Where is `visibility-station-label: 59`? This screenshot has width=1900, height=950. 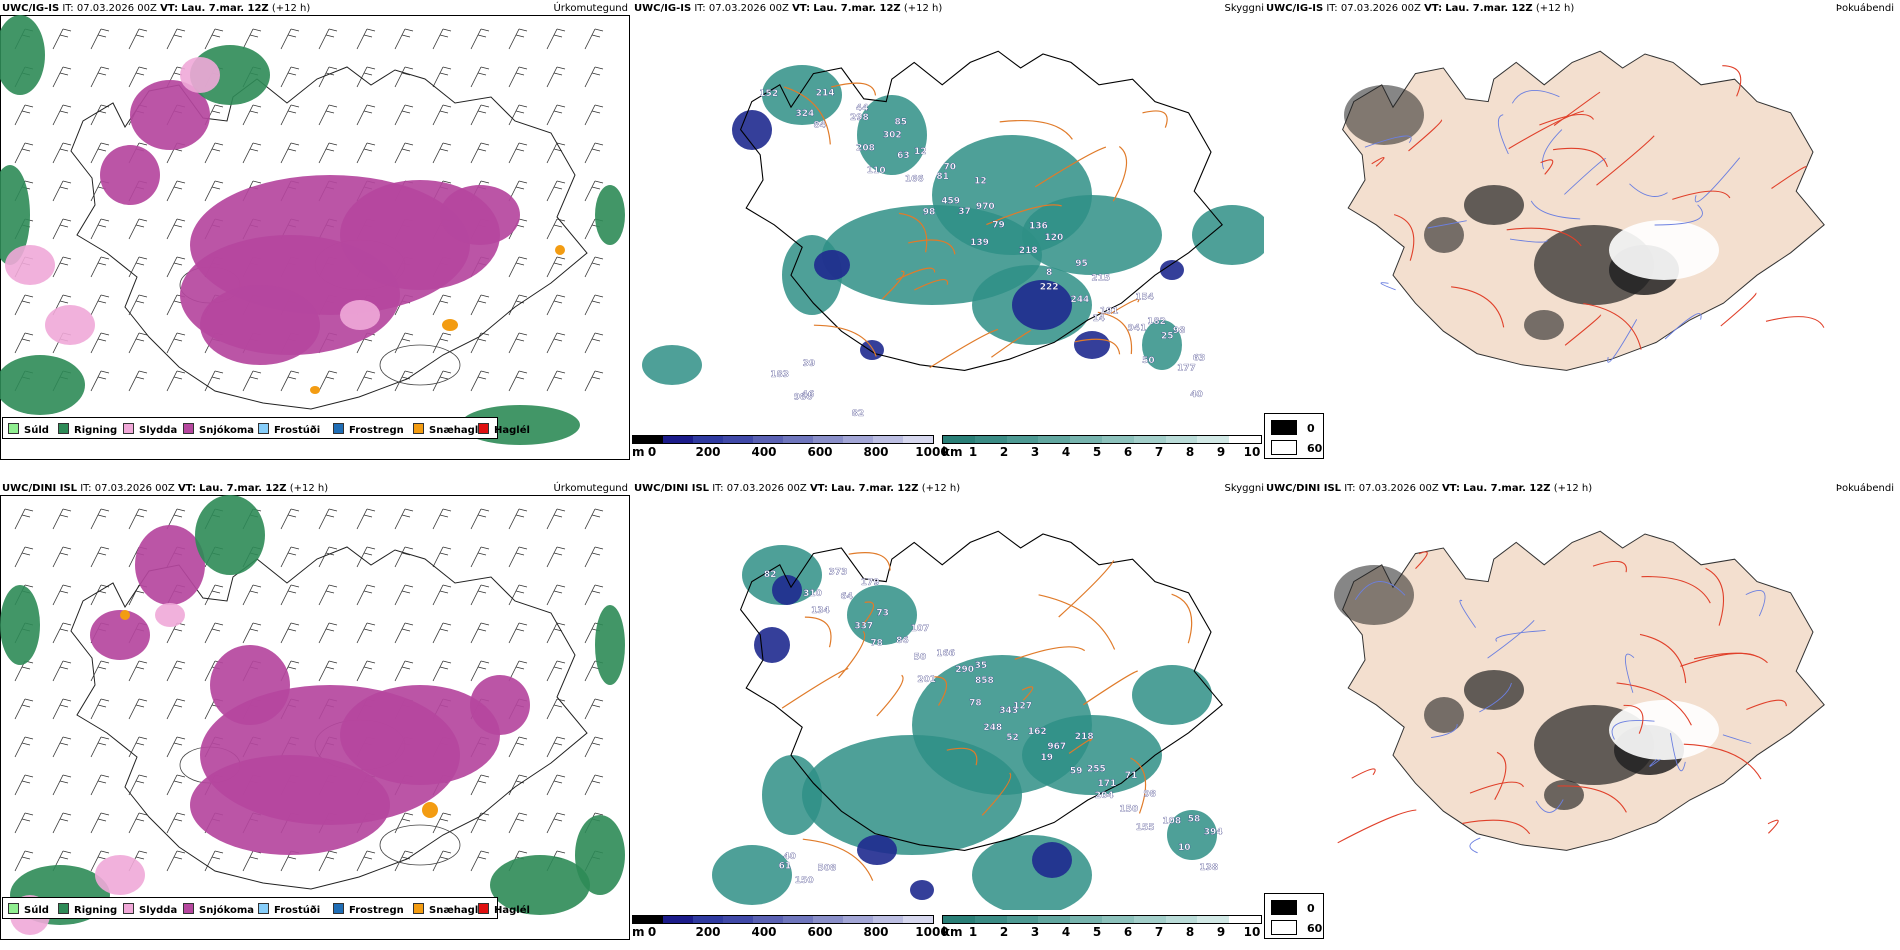
visibility-station-label: 59 is located at coordinates (1076, 772).